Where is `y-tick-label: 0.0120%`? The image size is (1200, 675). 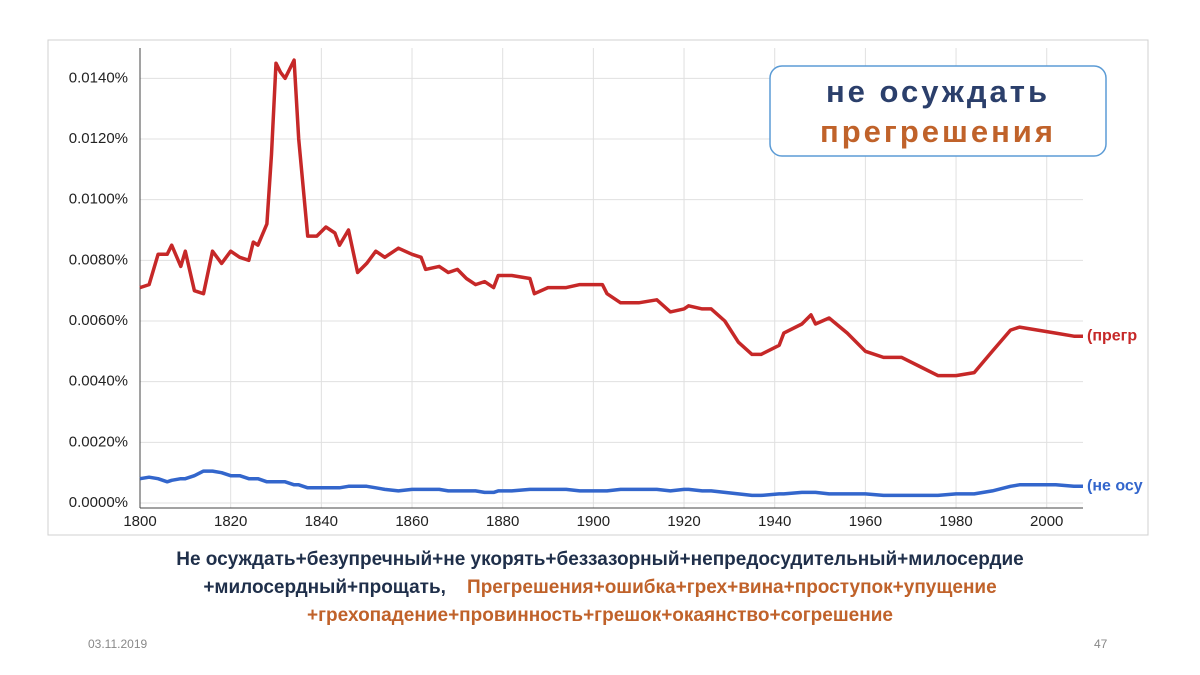
y-tick-label: 0.0120% is located at coordinates (98, 138).